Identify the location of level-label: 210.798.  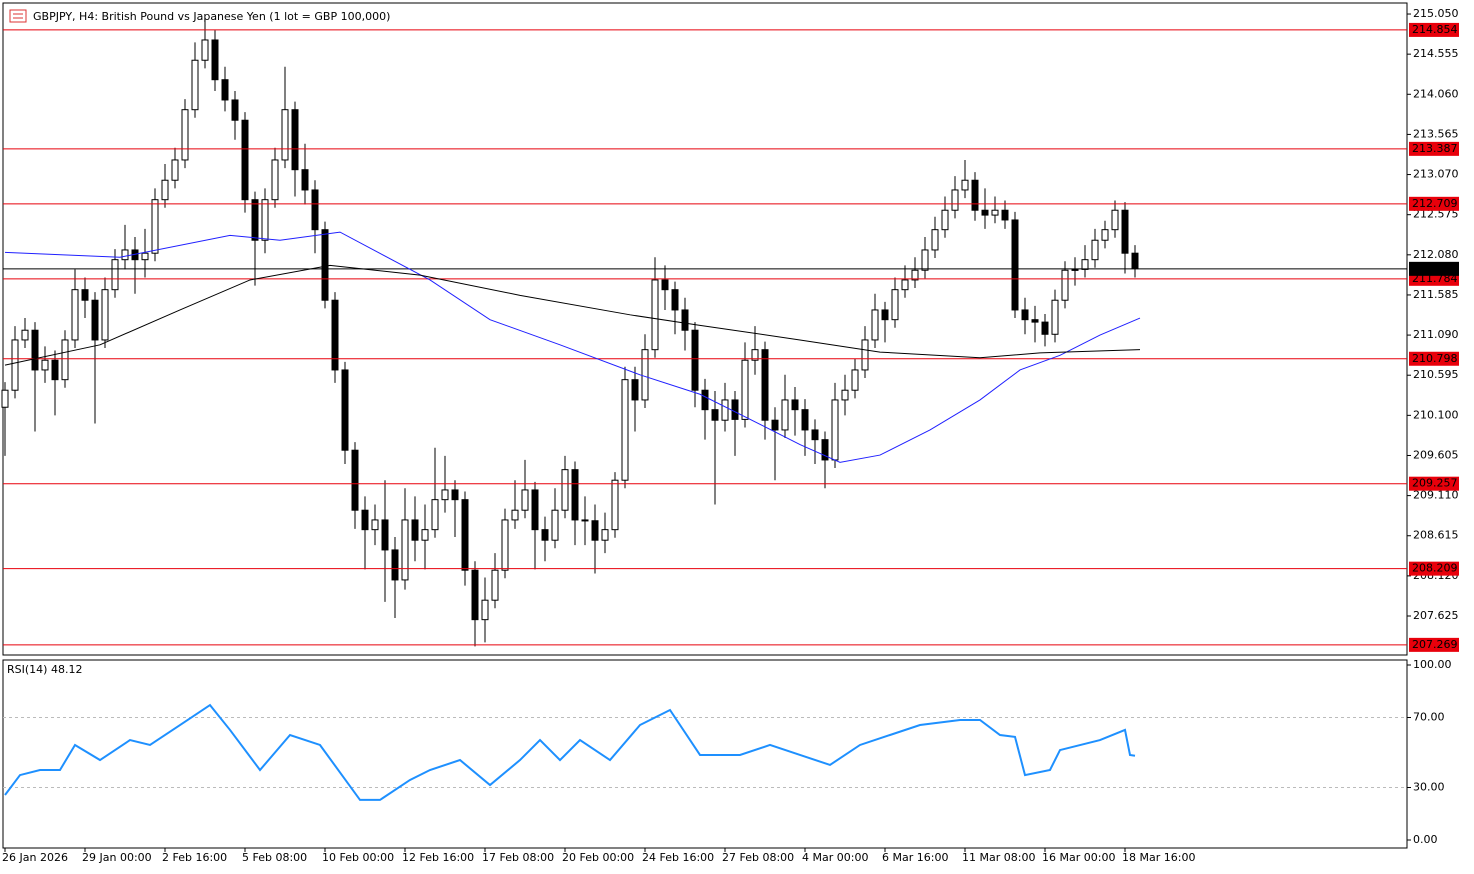
(1435, 358).